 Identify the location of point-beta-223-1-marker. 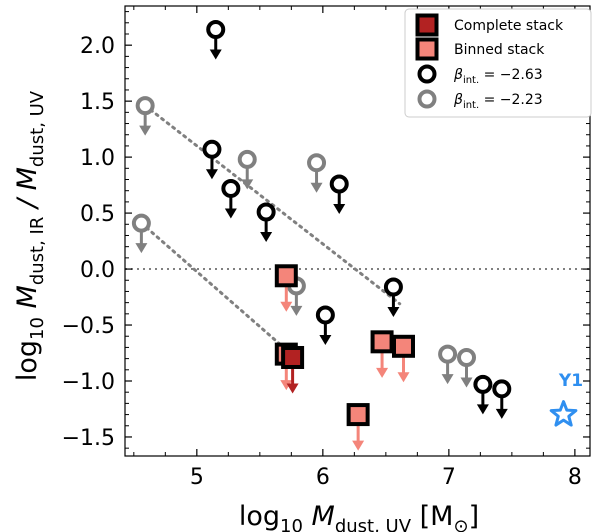
(141, 223).